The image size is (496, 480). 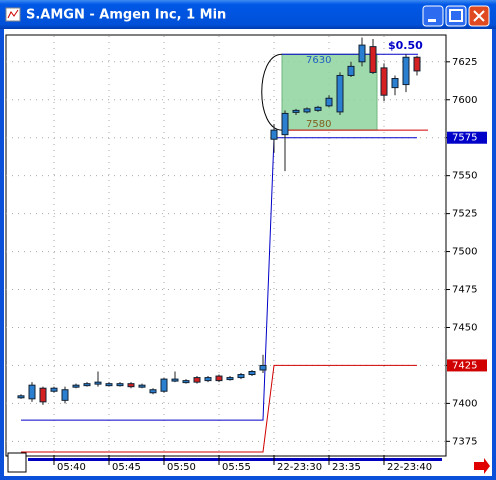 I want to click on title-bar, so click(x=248, y=14).